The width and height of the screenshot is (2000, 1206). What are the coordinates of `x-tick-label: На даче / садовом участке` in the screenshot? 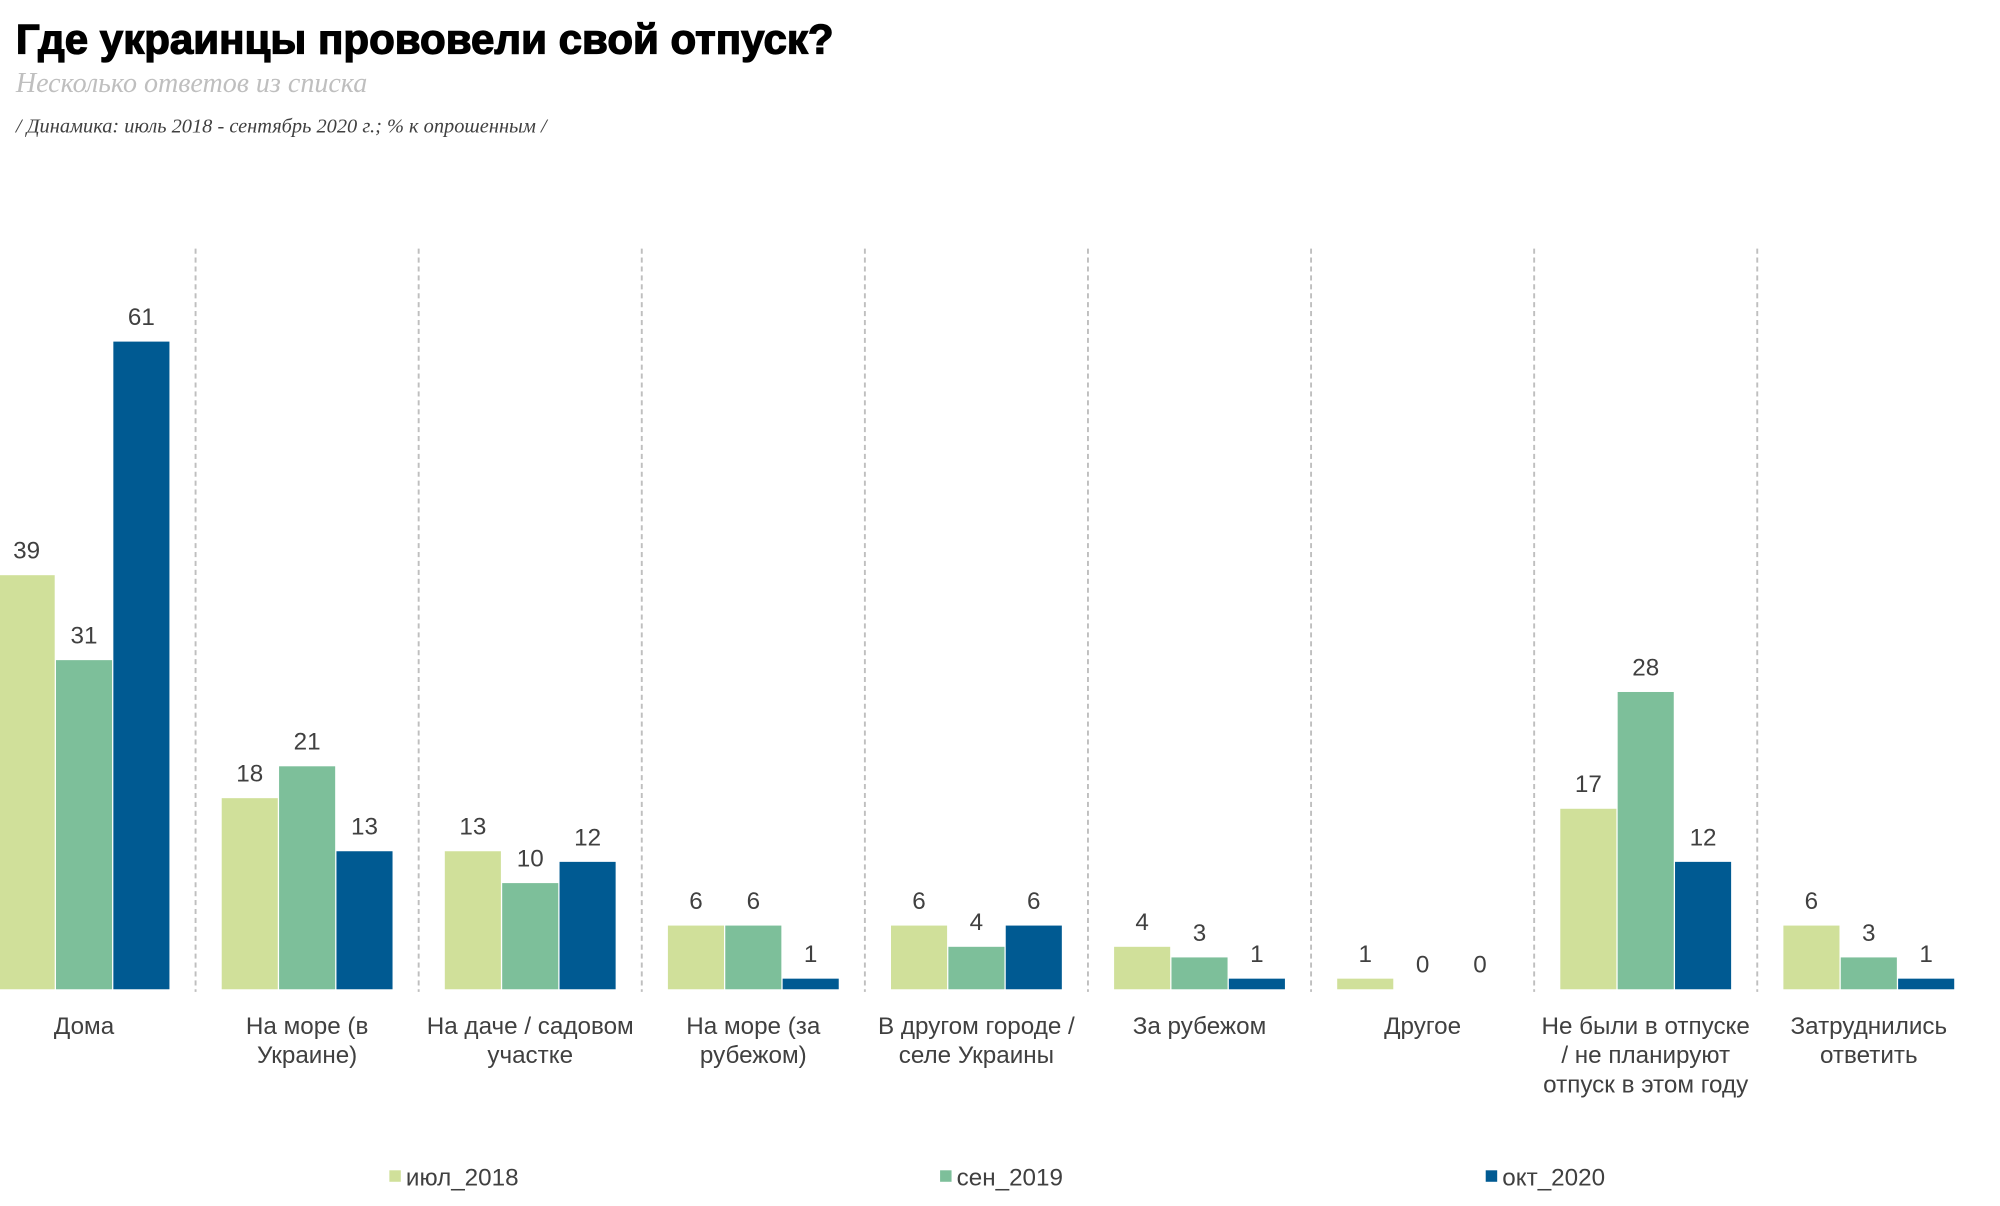 It's located at (530, 1041).